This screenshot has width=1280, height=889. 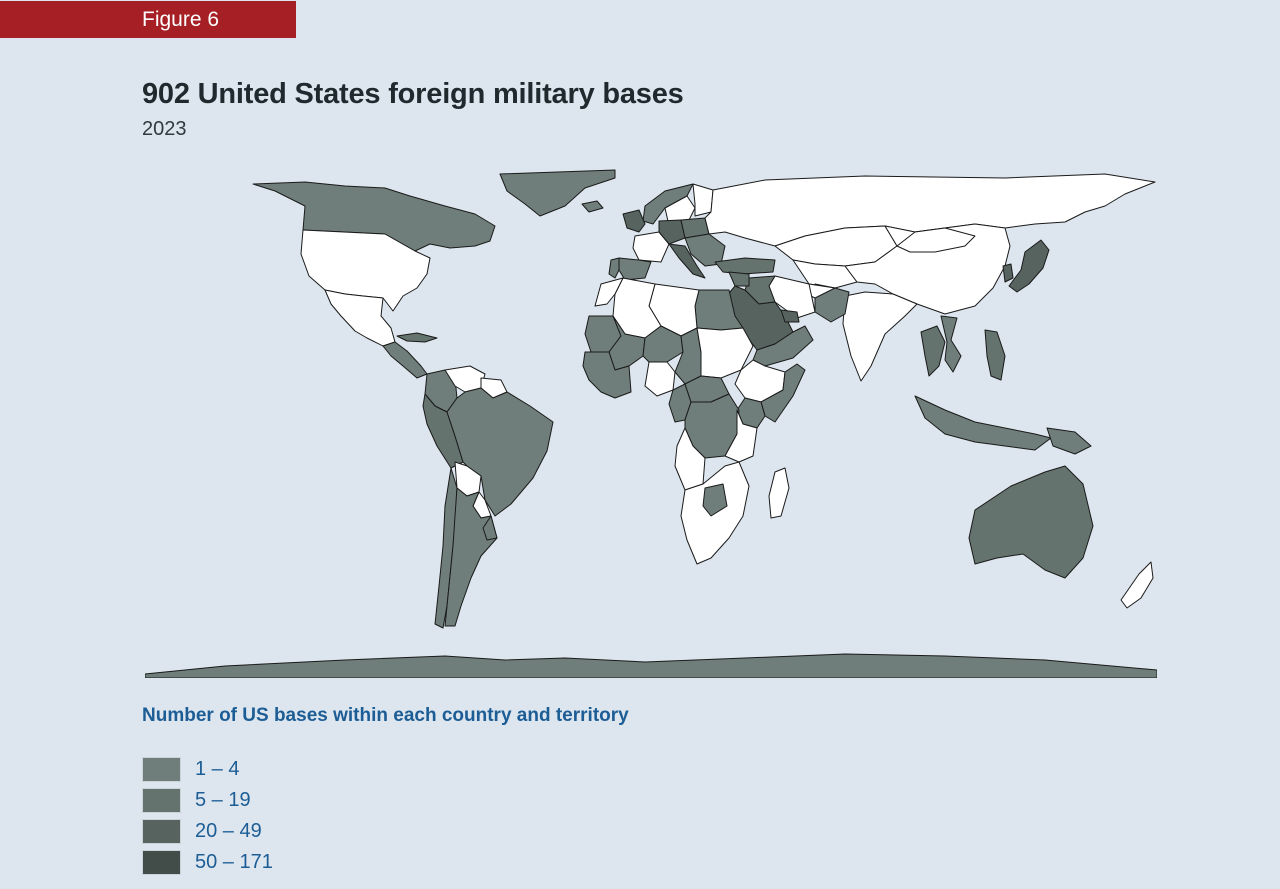 What do you see at coordinates (715, 500) in the screenshot?
I see `region-botswana` at bounding box center [715, 500].